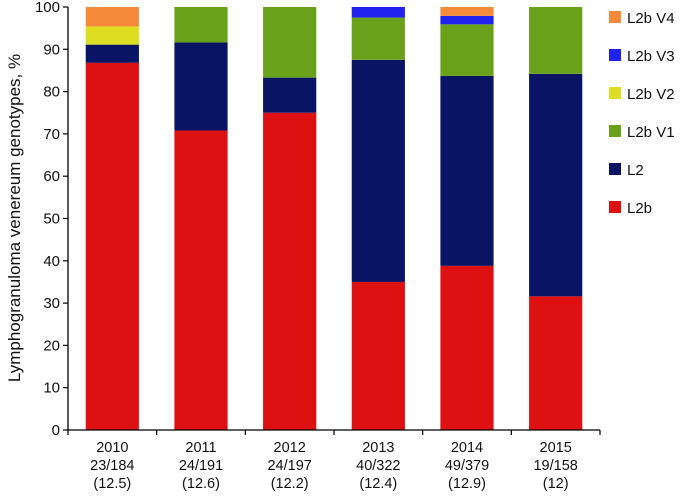  Describe the element at coordinates (635, 170) in the screenshot. I see `legend-entry: L2` at that location.